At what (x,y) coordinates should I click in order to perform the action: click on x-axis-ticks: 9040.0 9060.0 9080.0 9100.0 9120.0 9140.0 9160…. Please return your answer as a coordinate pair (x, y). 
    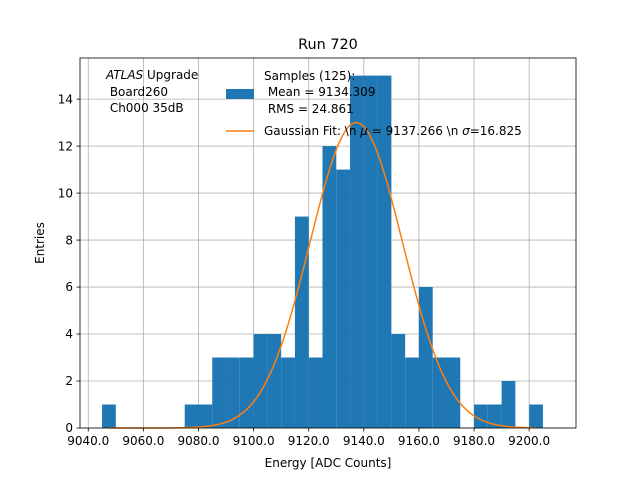
    Looking at the image, I should click on (308, 438).